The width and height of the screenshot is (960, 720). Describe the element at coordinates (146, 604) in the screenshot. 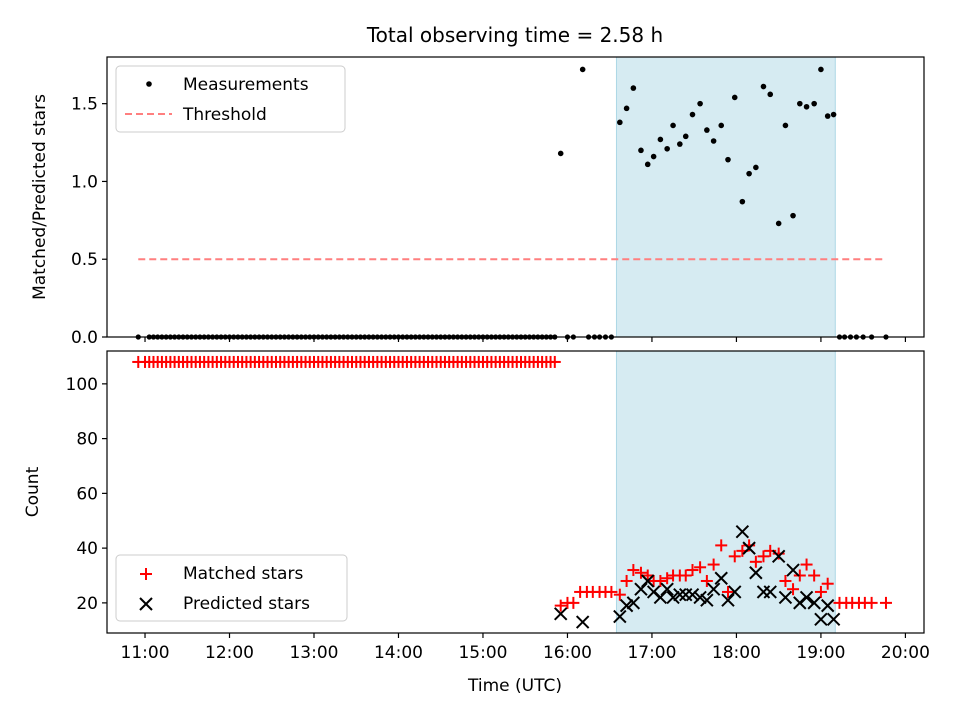

I see `predicted-legend-marker` at that location.